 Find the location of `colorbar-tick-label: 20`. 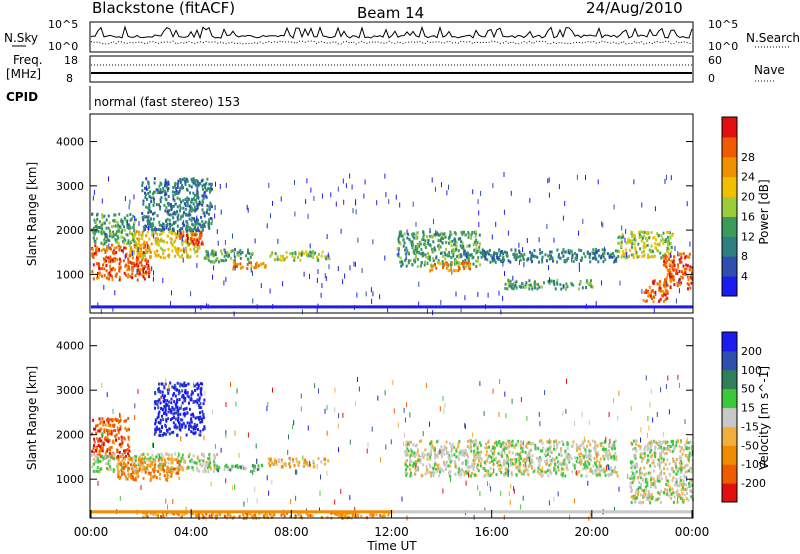

colorbar-tick-label: 20 is located at coordinates (748, 197).